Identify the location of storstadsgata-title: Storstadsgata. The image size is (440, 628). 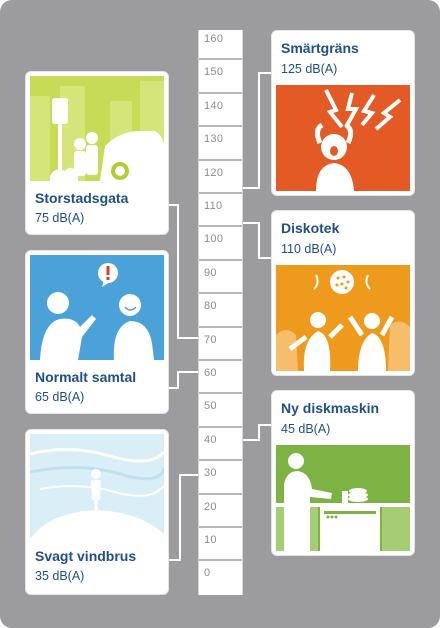
(82, 198).